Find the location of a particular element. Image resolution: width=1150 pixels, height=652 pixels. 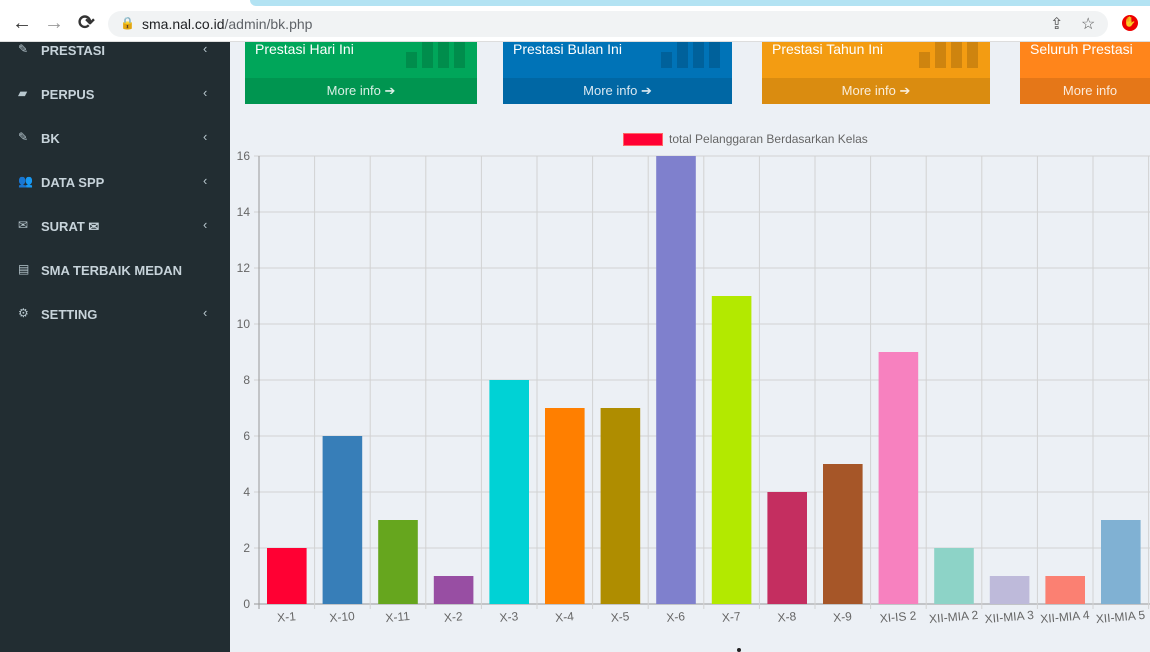

x-tick-label: X-1 is located at coordinates (287, 617).